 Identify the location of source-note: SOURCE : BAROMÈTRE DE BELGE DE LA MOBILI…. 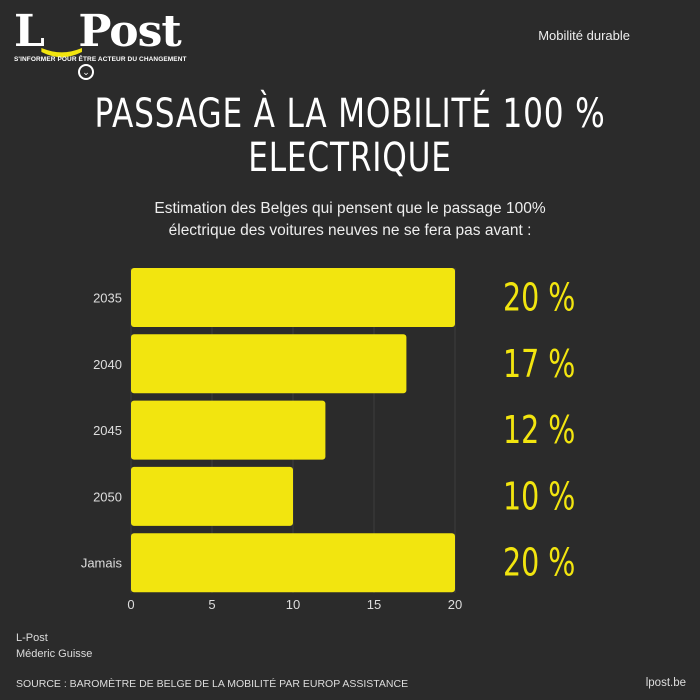
(212, 684).